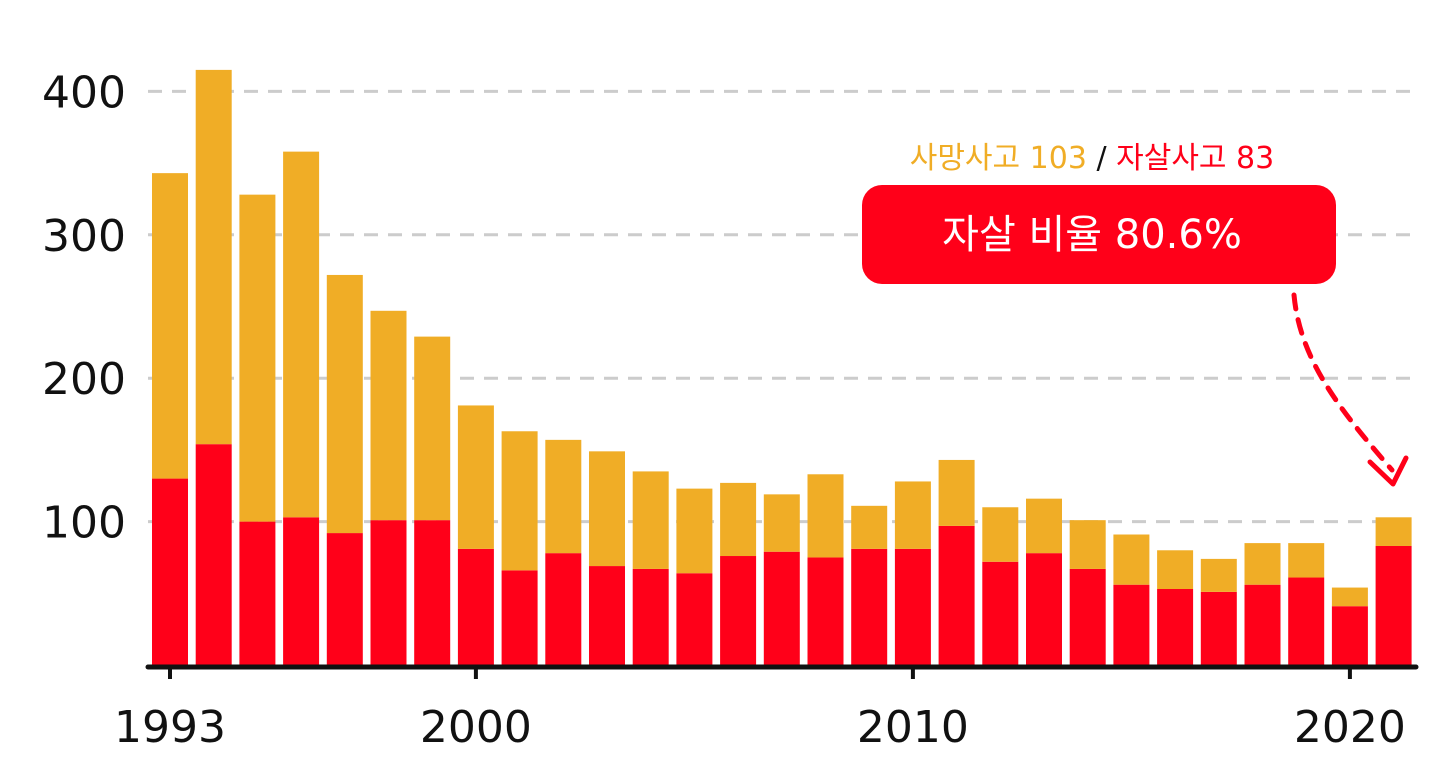 The image size is (1456, 773). What do you see at coordinates (388, 592) in the screenshot?
I see `bar-suicide-1998` at bounding box center [388, 592].